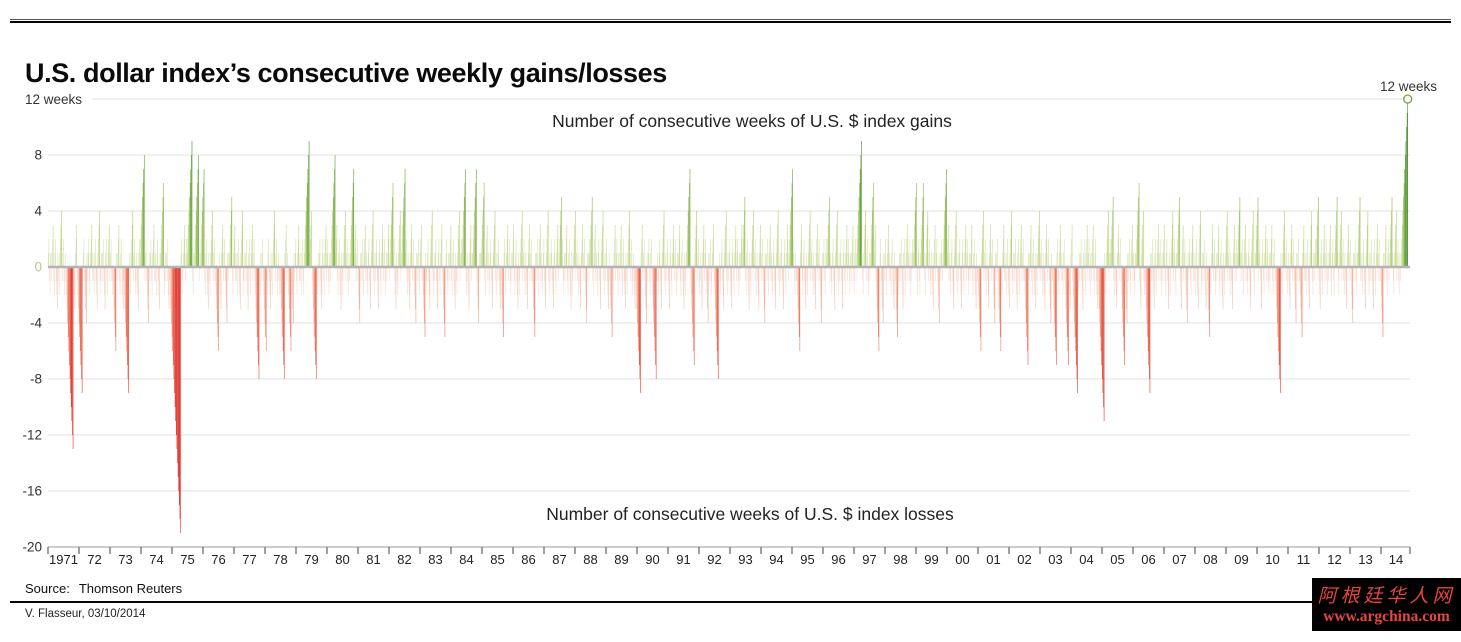 The width and height of the screenshot is (1461, 642). What do you see at coordinates (342, 559) in the screenshot?
I see `svg-text: 80` at bounding box center [342, 559].